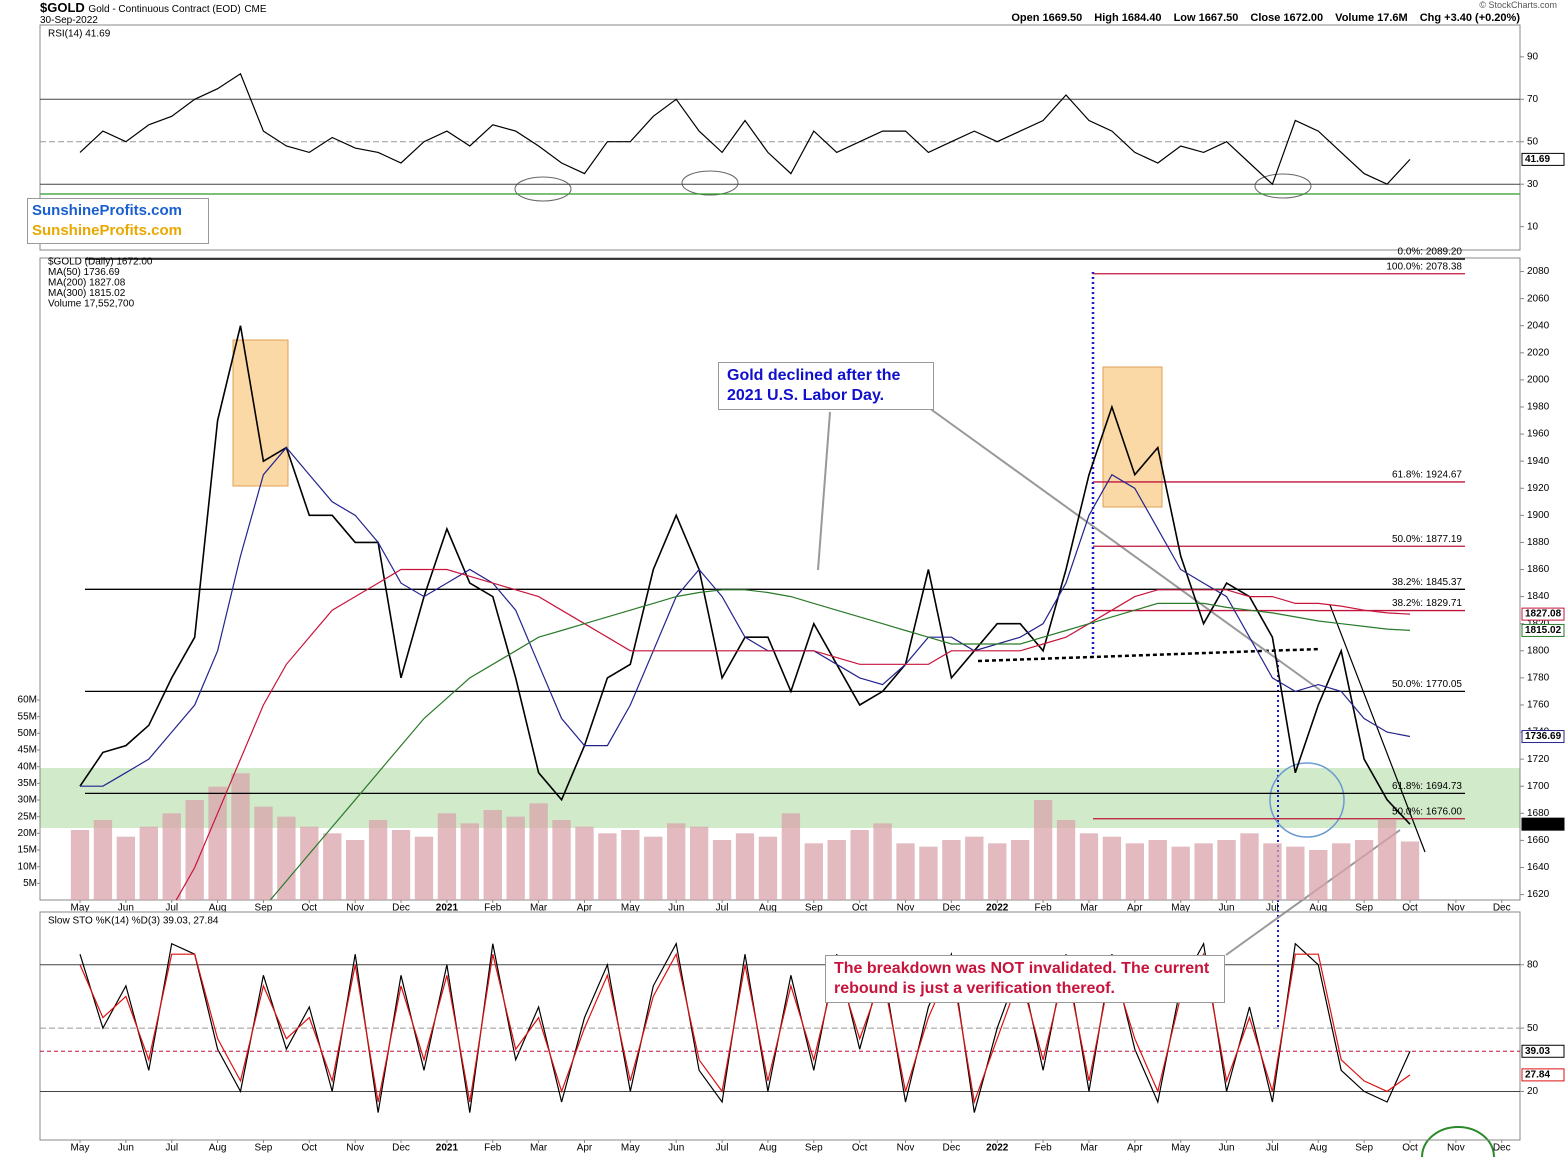 This screenshot has width=1565, height=1157. What do you see at coordinates (1538, 705) in the screenshot?
I see `y-tick-label: 1760` at bounding box center [1538, 705].